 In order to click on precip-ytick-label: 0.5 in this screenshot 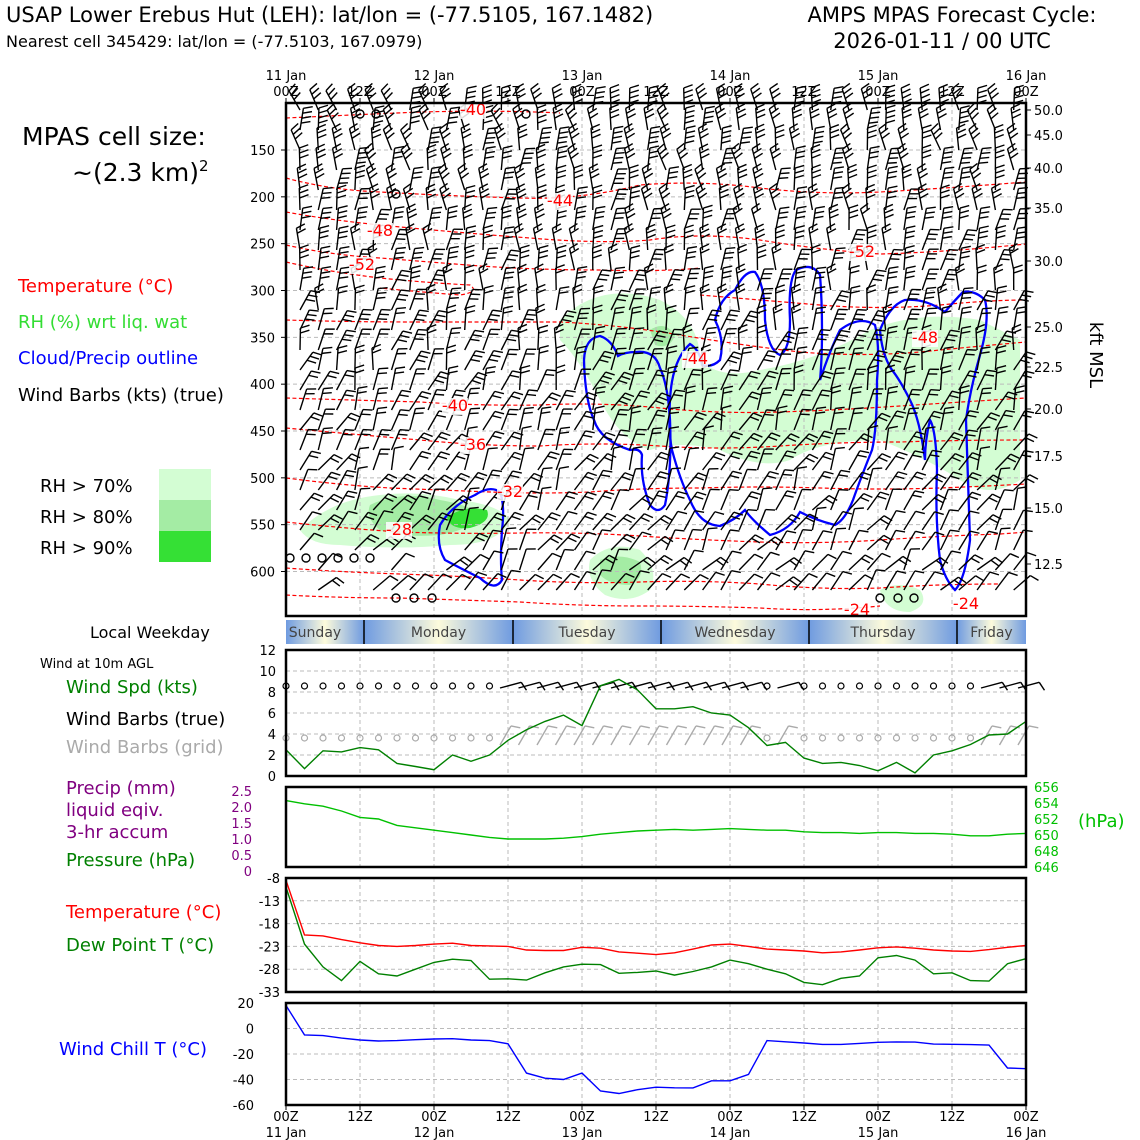, I will do `click(241, 856)`.